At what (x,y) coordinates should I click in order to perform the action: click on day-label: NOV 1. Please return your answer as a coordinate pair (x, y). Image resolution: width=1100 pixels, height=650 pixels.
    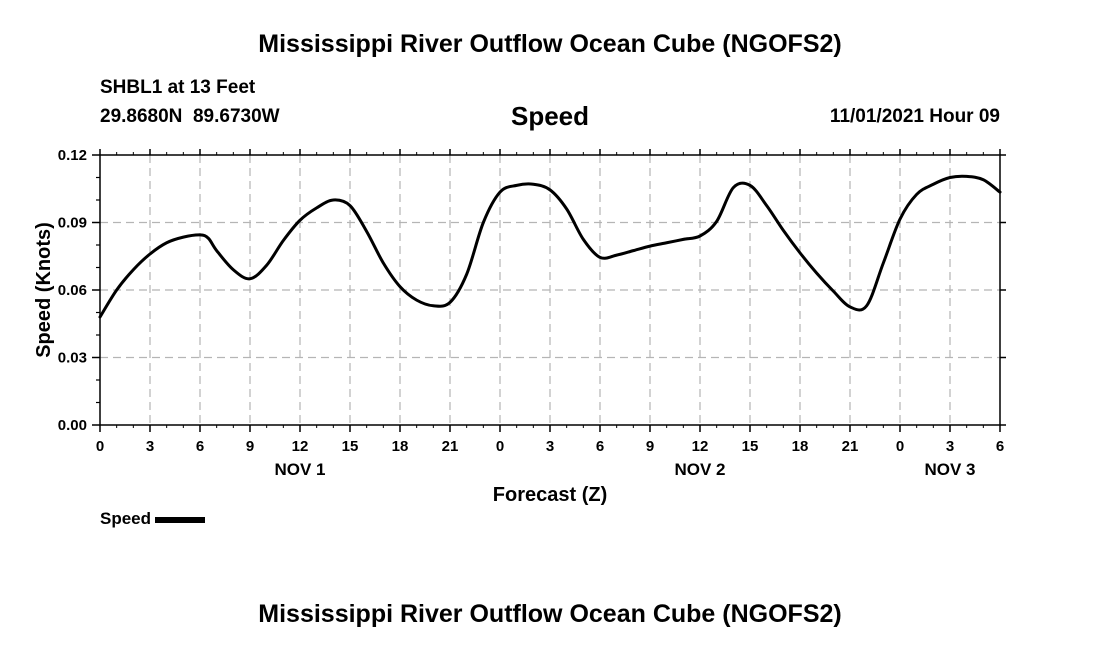
    Looking at the image, I should click on (299, 469).